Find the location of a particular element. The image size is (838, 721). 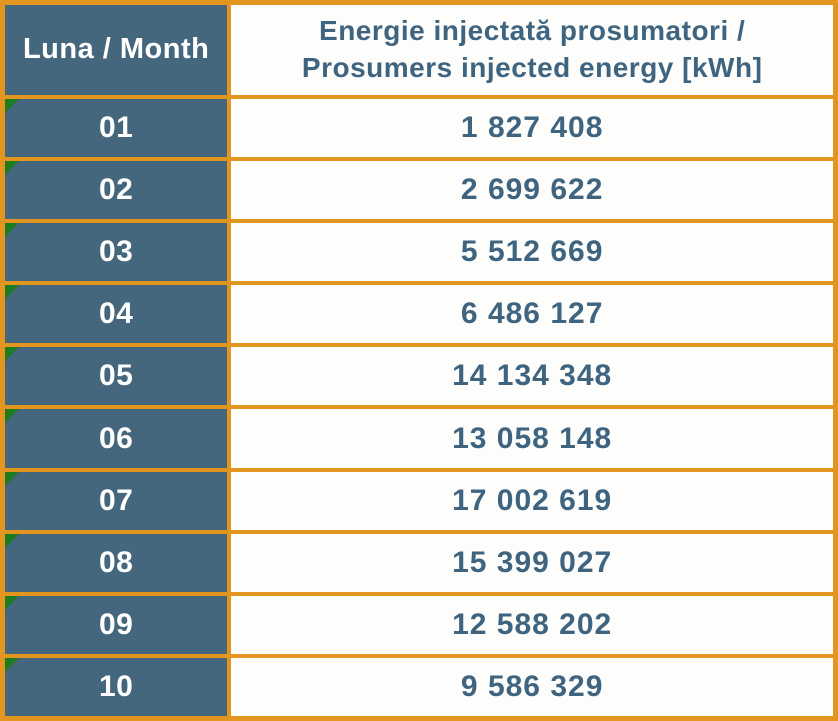

month-value: 06 is located at coordinates (116, 438).